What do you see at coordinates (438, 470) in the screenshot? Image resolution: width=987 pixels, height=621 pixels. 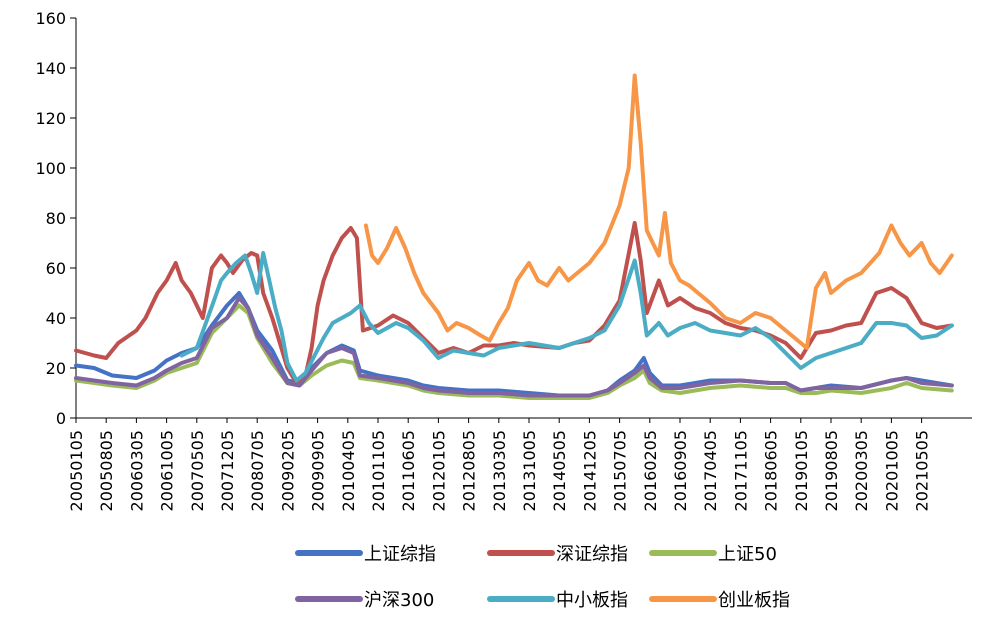 I see `x-tick-label: 20120105` at bounding box center [438, 470].